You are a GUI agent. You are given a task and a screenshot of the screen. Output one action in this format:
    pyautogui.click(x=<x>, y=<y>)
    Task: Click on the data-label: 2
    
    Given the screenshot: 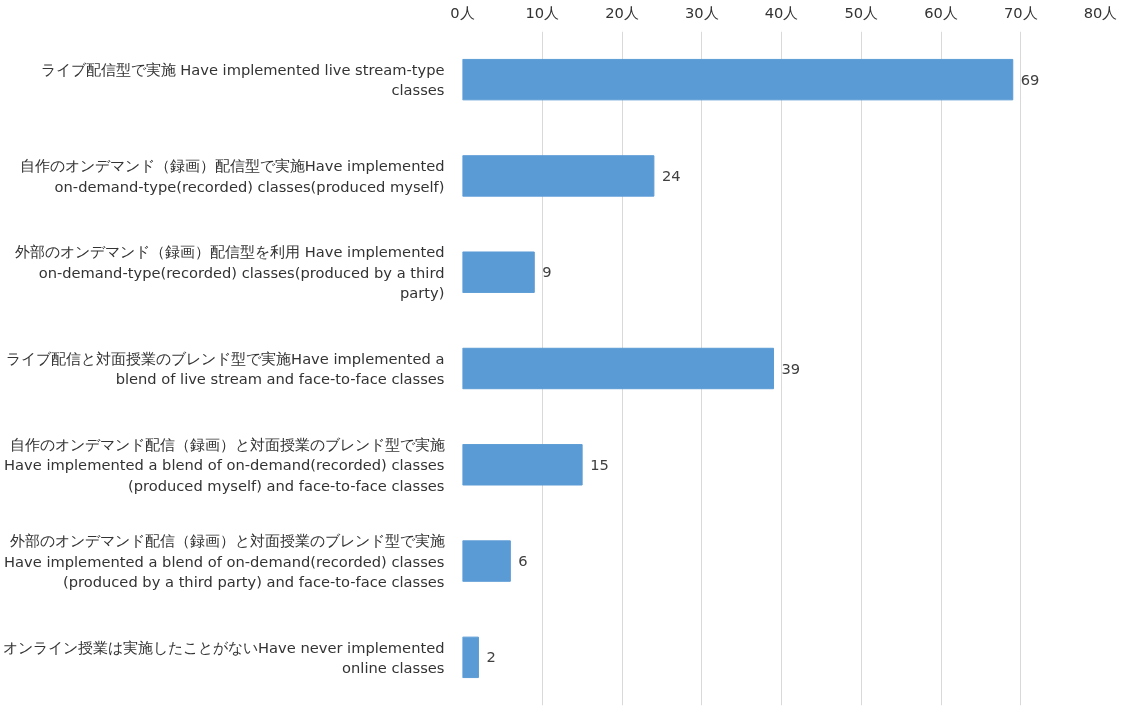 What is the action you would take?
    pyautogui.click(x=491, y=657)
    